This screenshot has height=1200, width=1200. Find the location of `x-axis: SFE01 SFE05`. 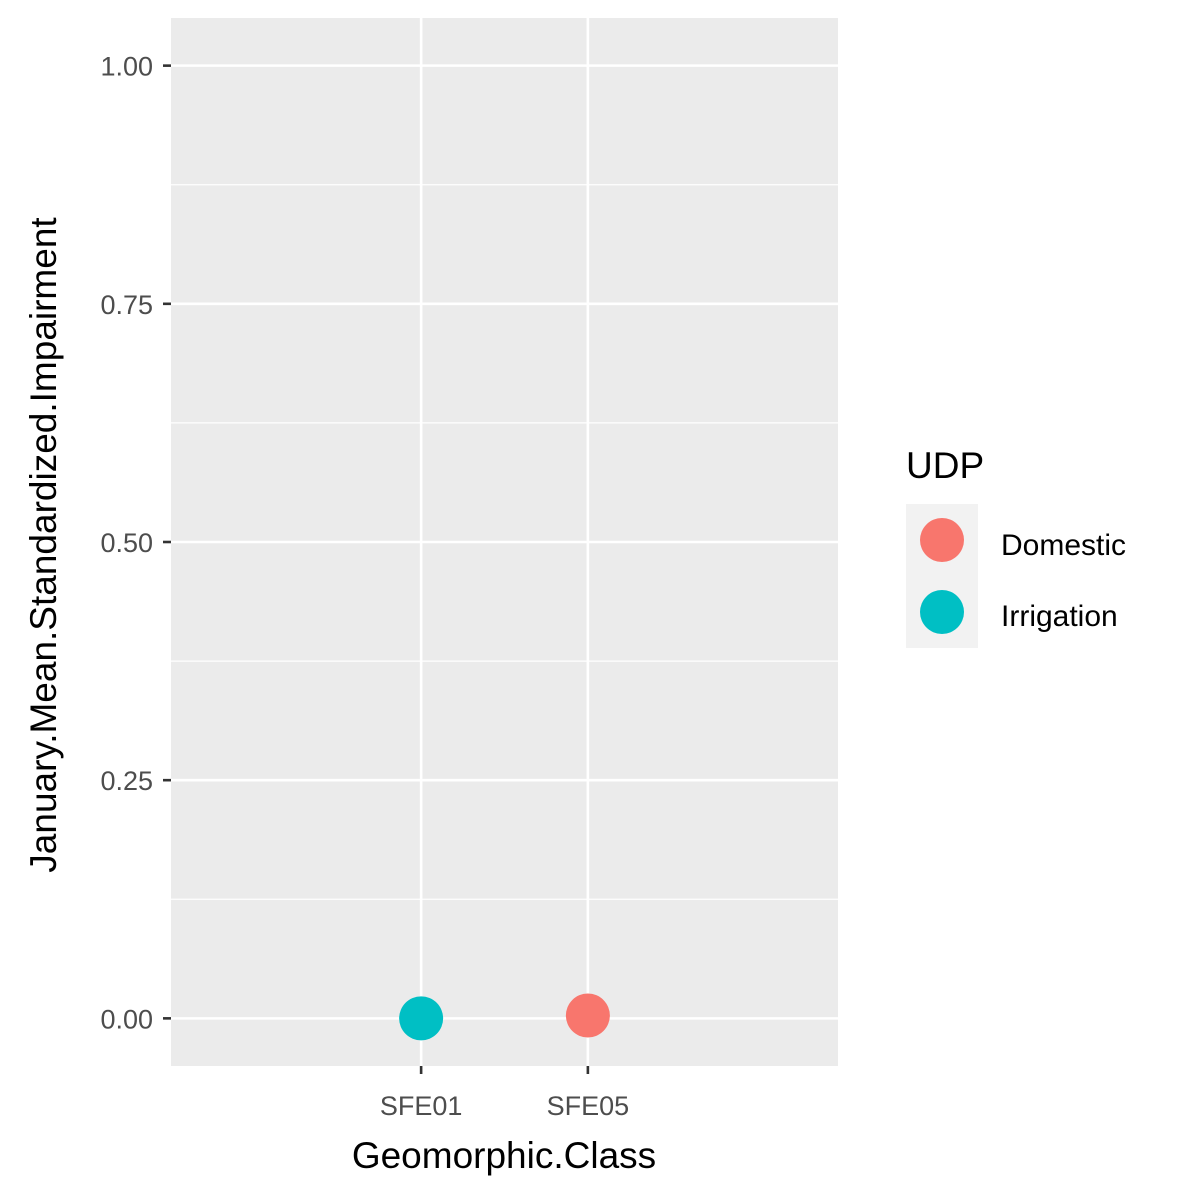

x-axis: SFE01 SFE05 is located at coordinates (504, 1093).